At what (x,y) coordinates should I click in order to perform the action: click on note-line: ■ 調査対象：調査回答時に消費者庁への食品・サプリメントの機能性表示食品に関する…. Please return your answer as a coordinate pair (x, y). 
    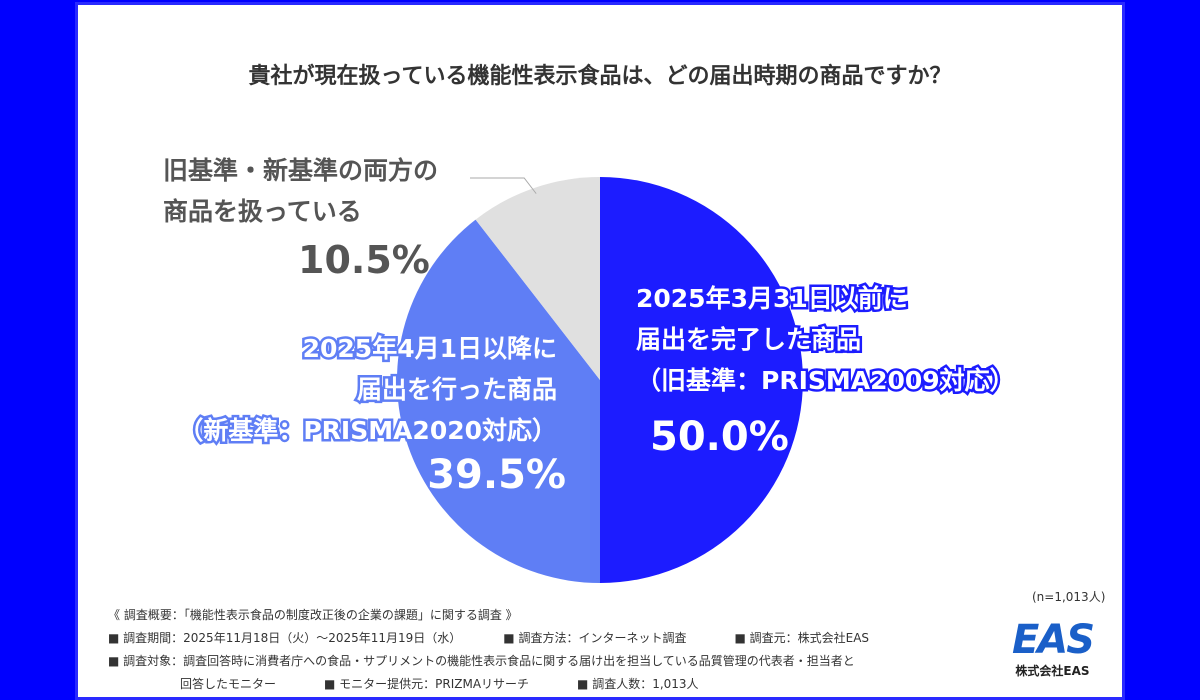
    Looking at the image, I should click on (481, 661).